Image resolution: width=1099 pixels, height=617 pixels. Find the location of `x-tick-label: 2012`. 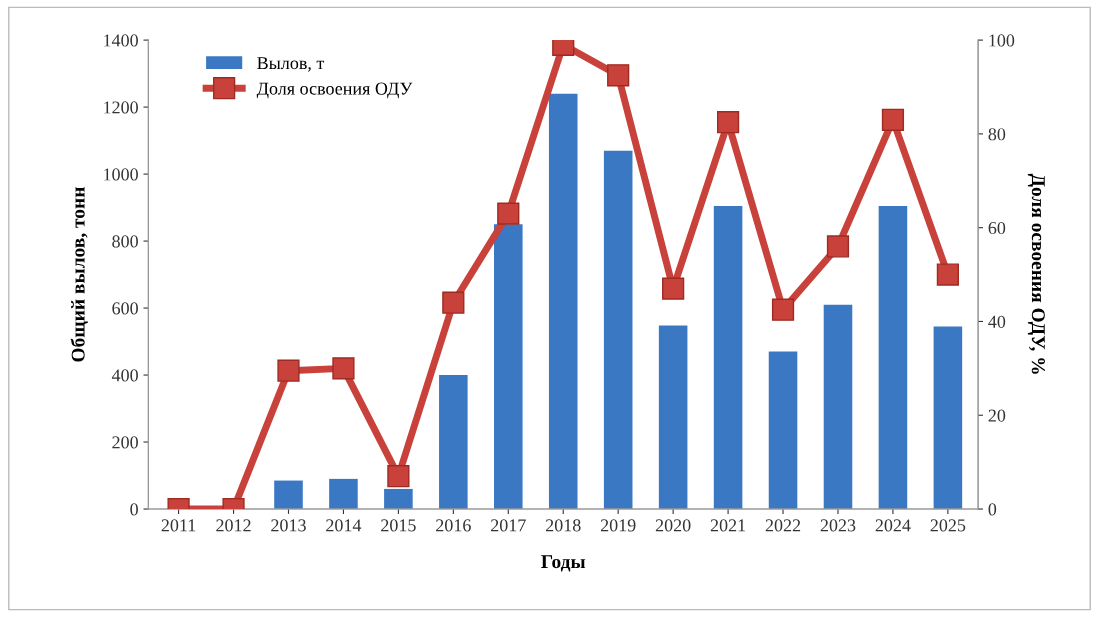

x-tick-label: 2012 is located at coordinates (233, 525).